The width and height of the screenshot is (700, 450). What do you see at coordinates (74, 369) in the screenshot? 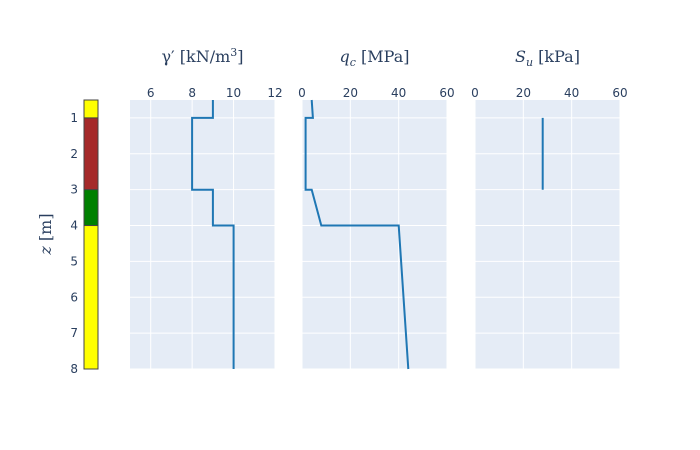
I see `depth-tick-label: 8` at bounding box center [74, 369].